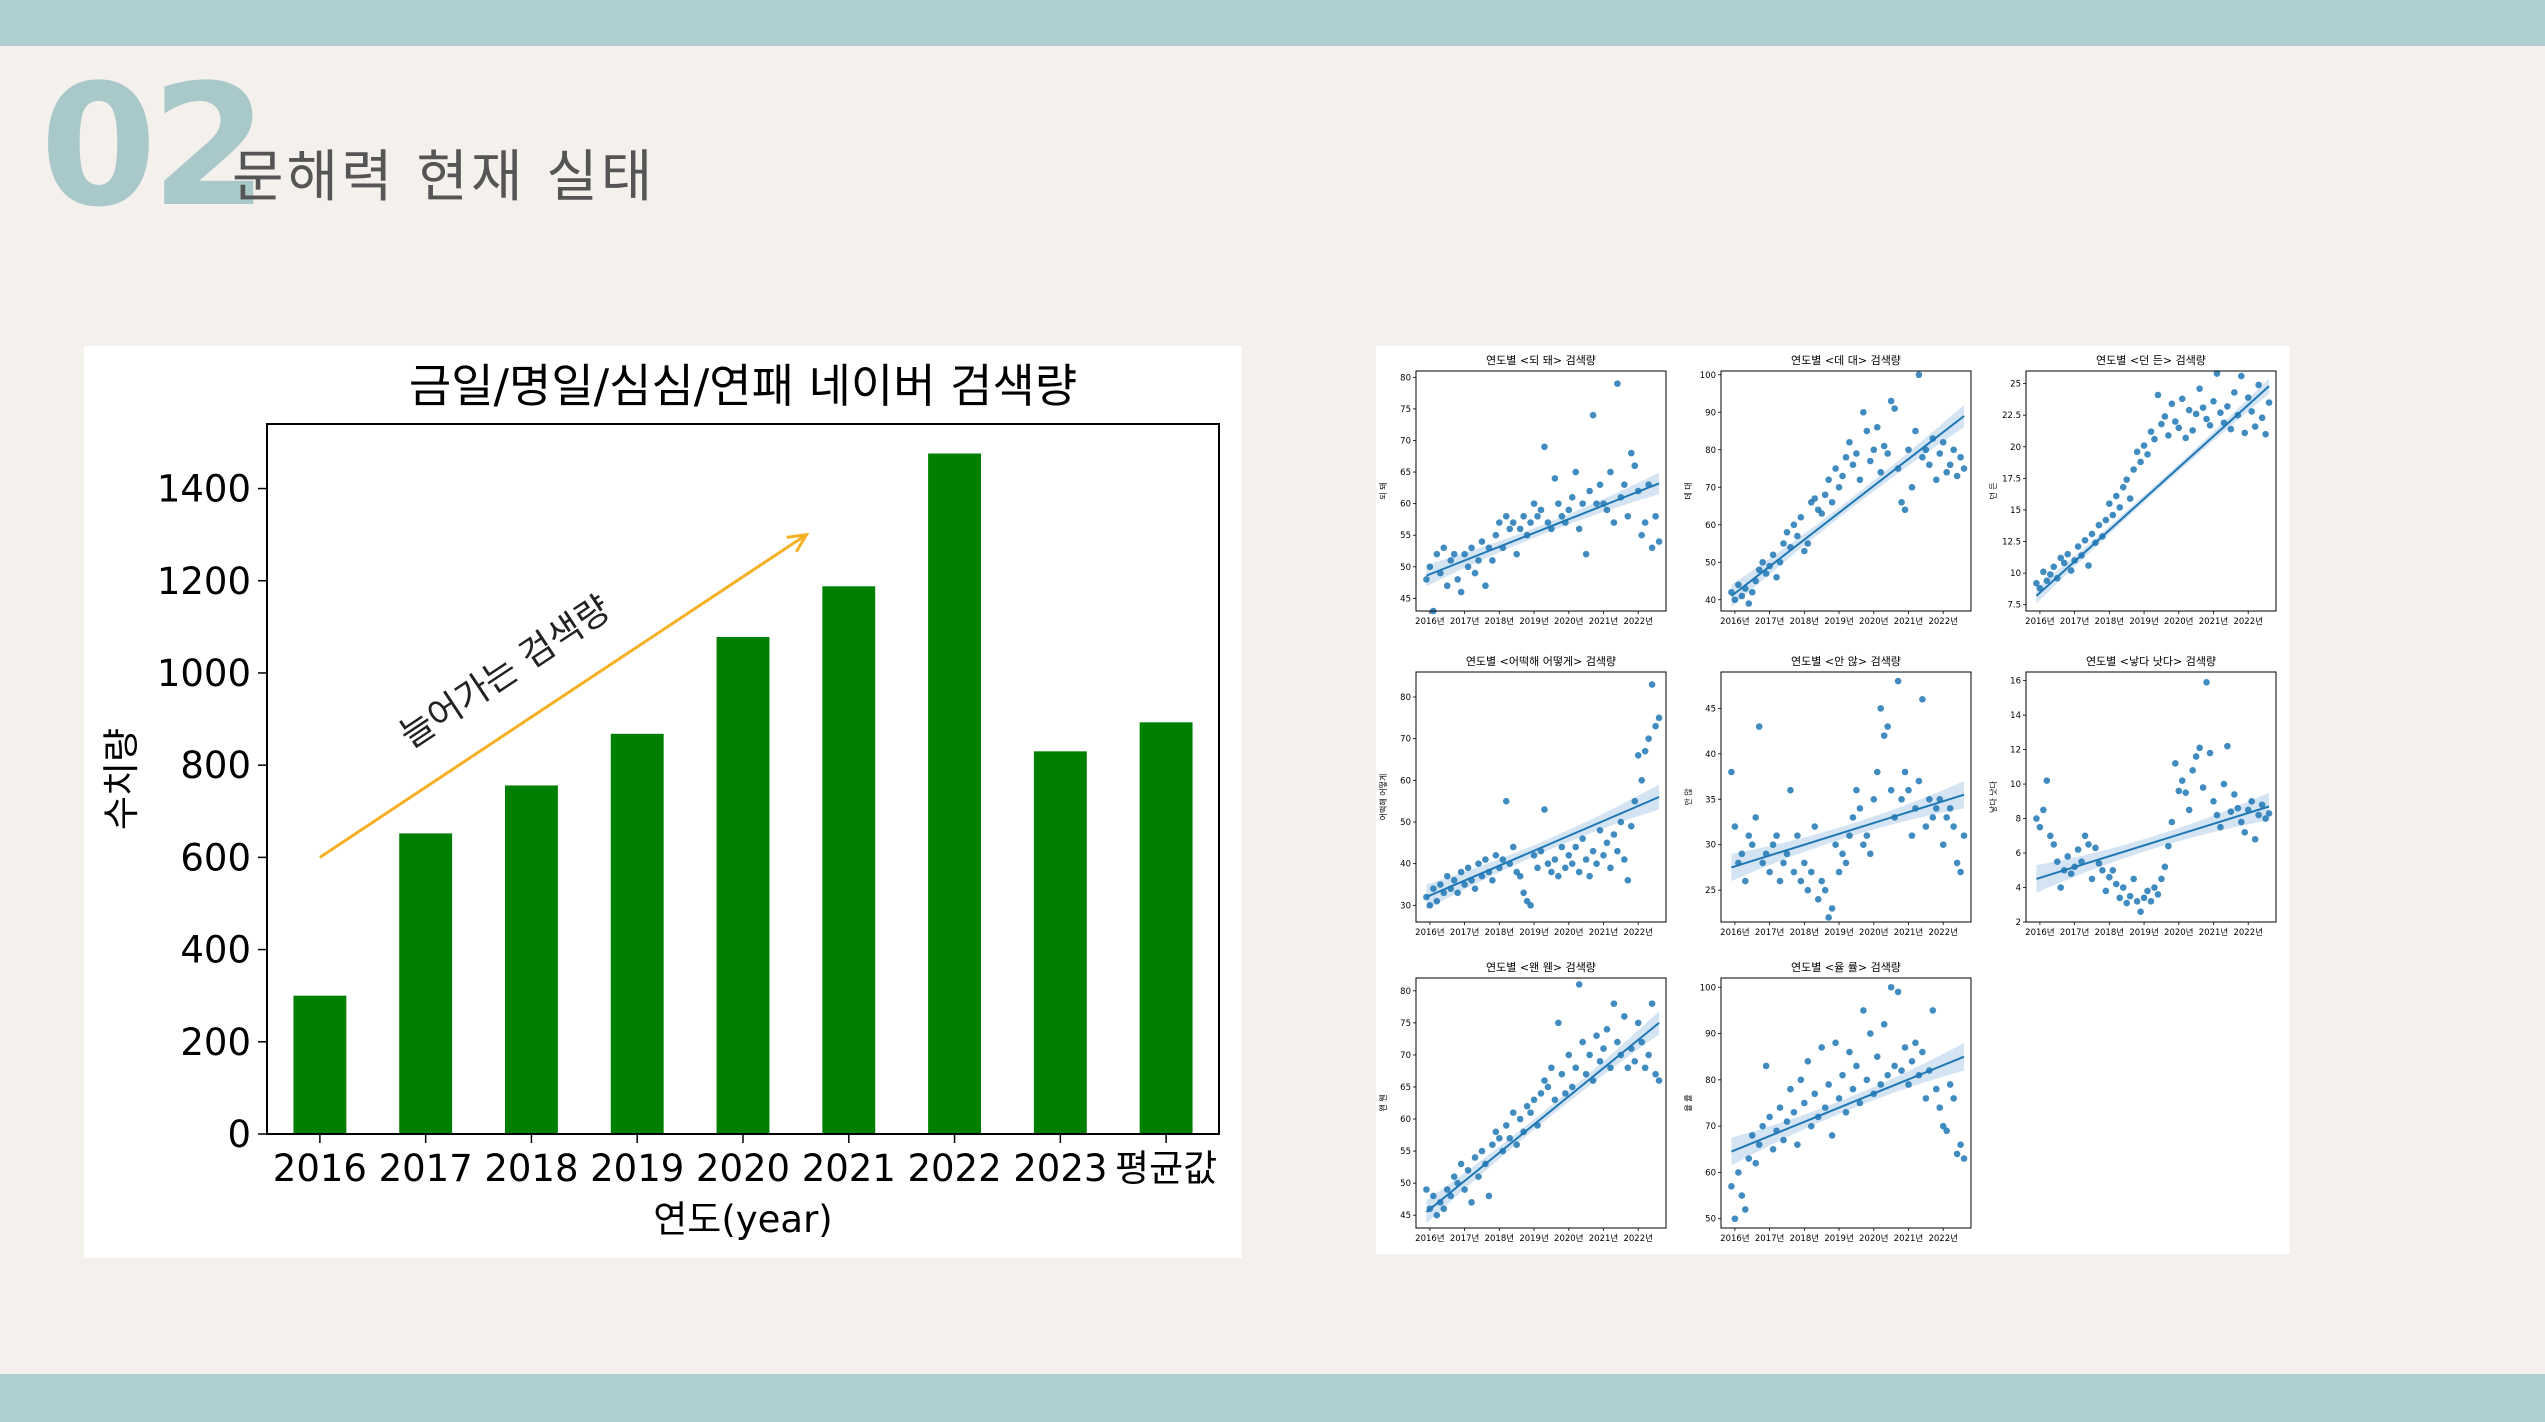  I want to click on y-tick-label: 12.5, so click(2011, 543).